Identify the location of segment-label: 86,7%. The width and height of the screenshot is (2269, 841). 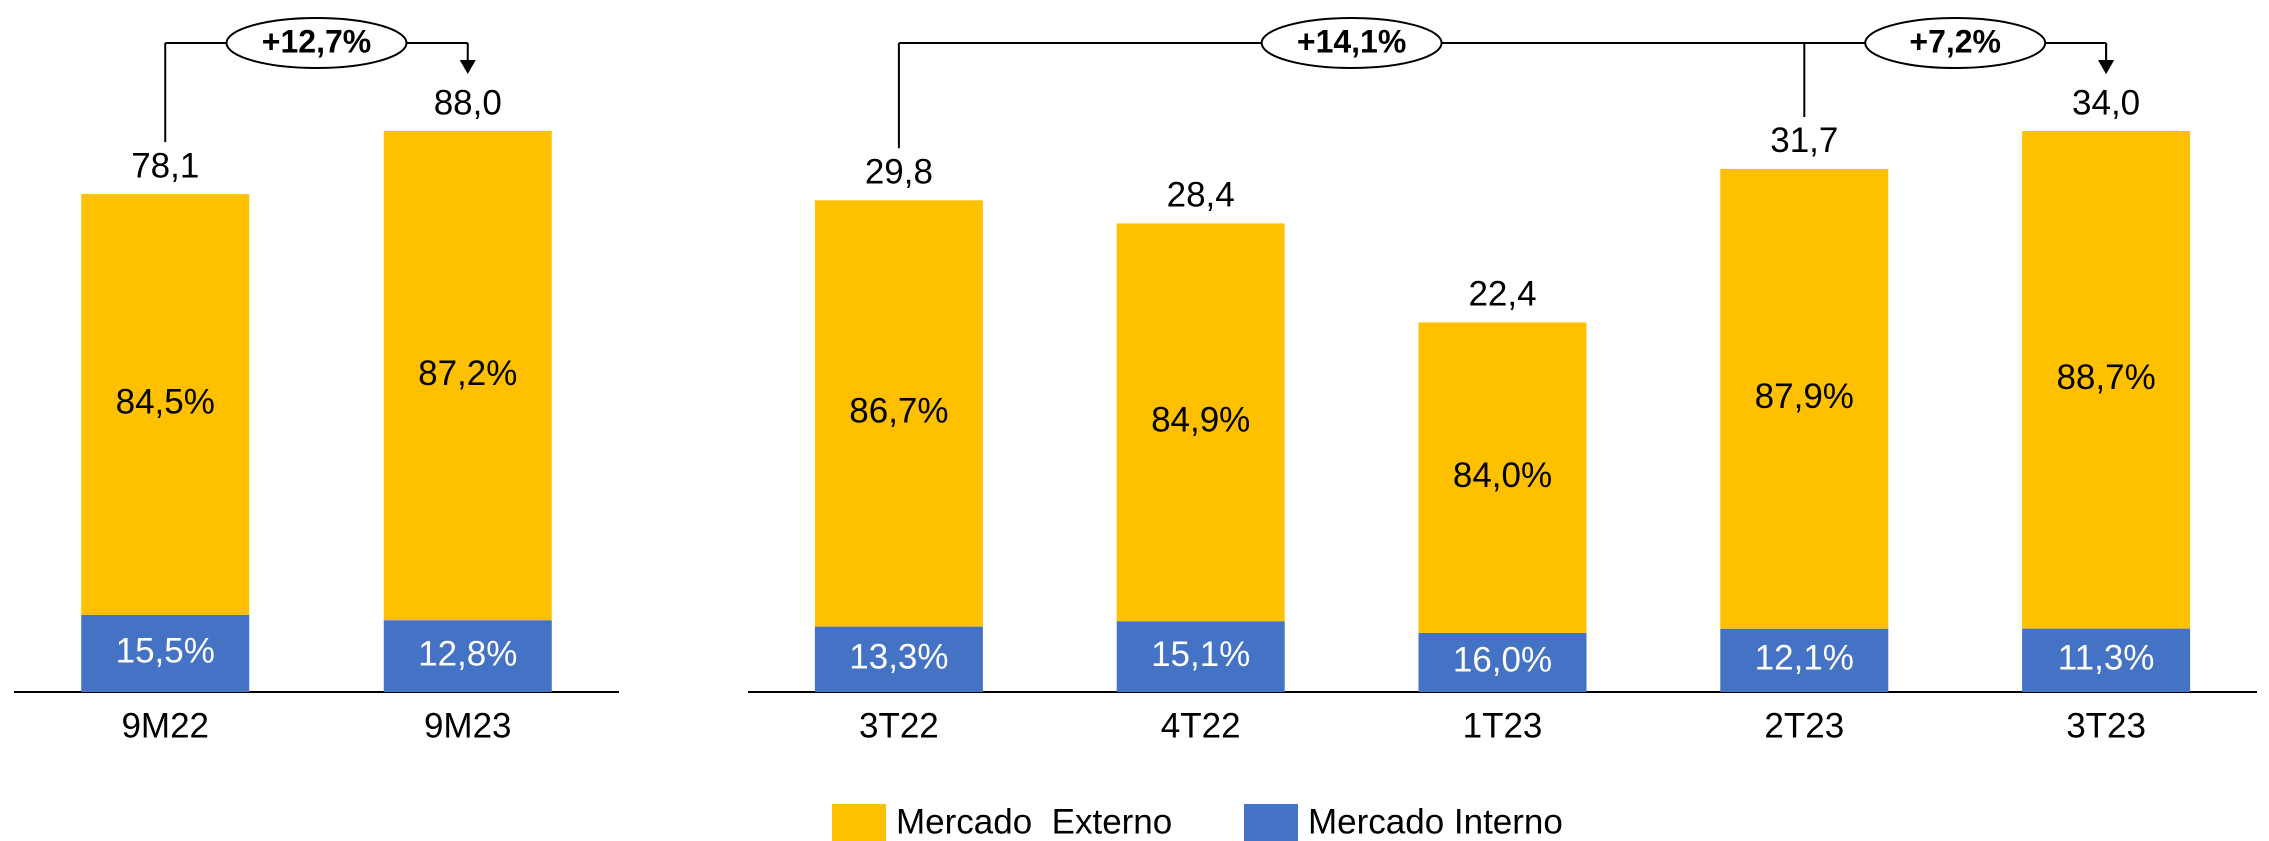
(898, 411).